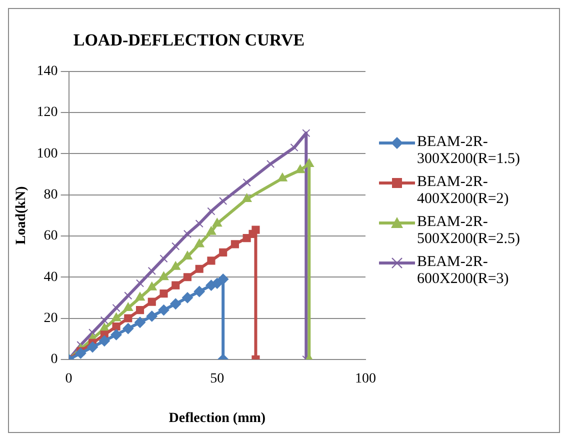  I want to click on y-tick-label: 40, so click(51, 276).